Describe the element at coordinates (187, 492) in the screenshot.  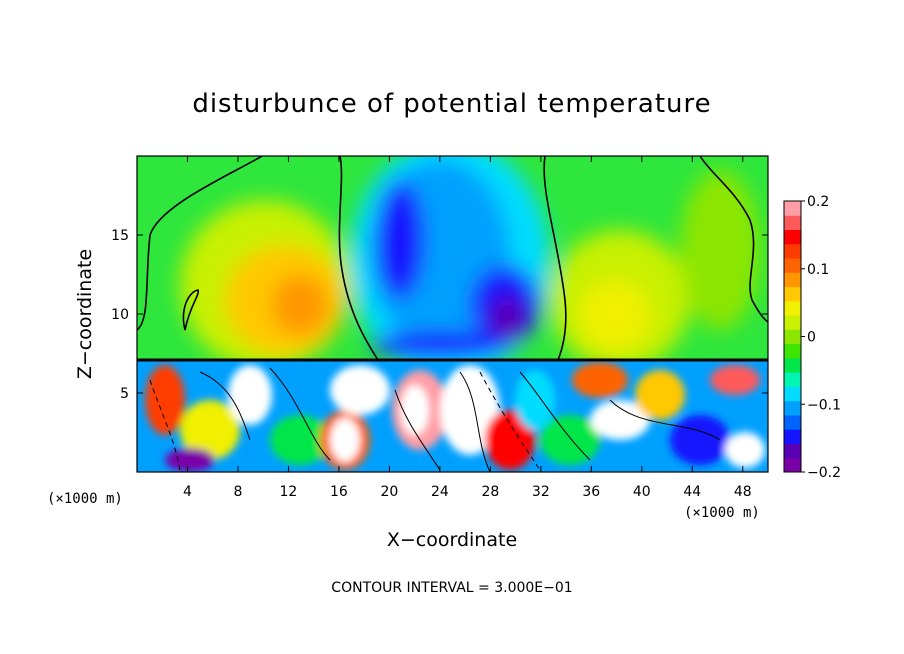
I see `x-tick-label: 4` at that location.